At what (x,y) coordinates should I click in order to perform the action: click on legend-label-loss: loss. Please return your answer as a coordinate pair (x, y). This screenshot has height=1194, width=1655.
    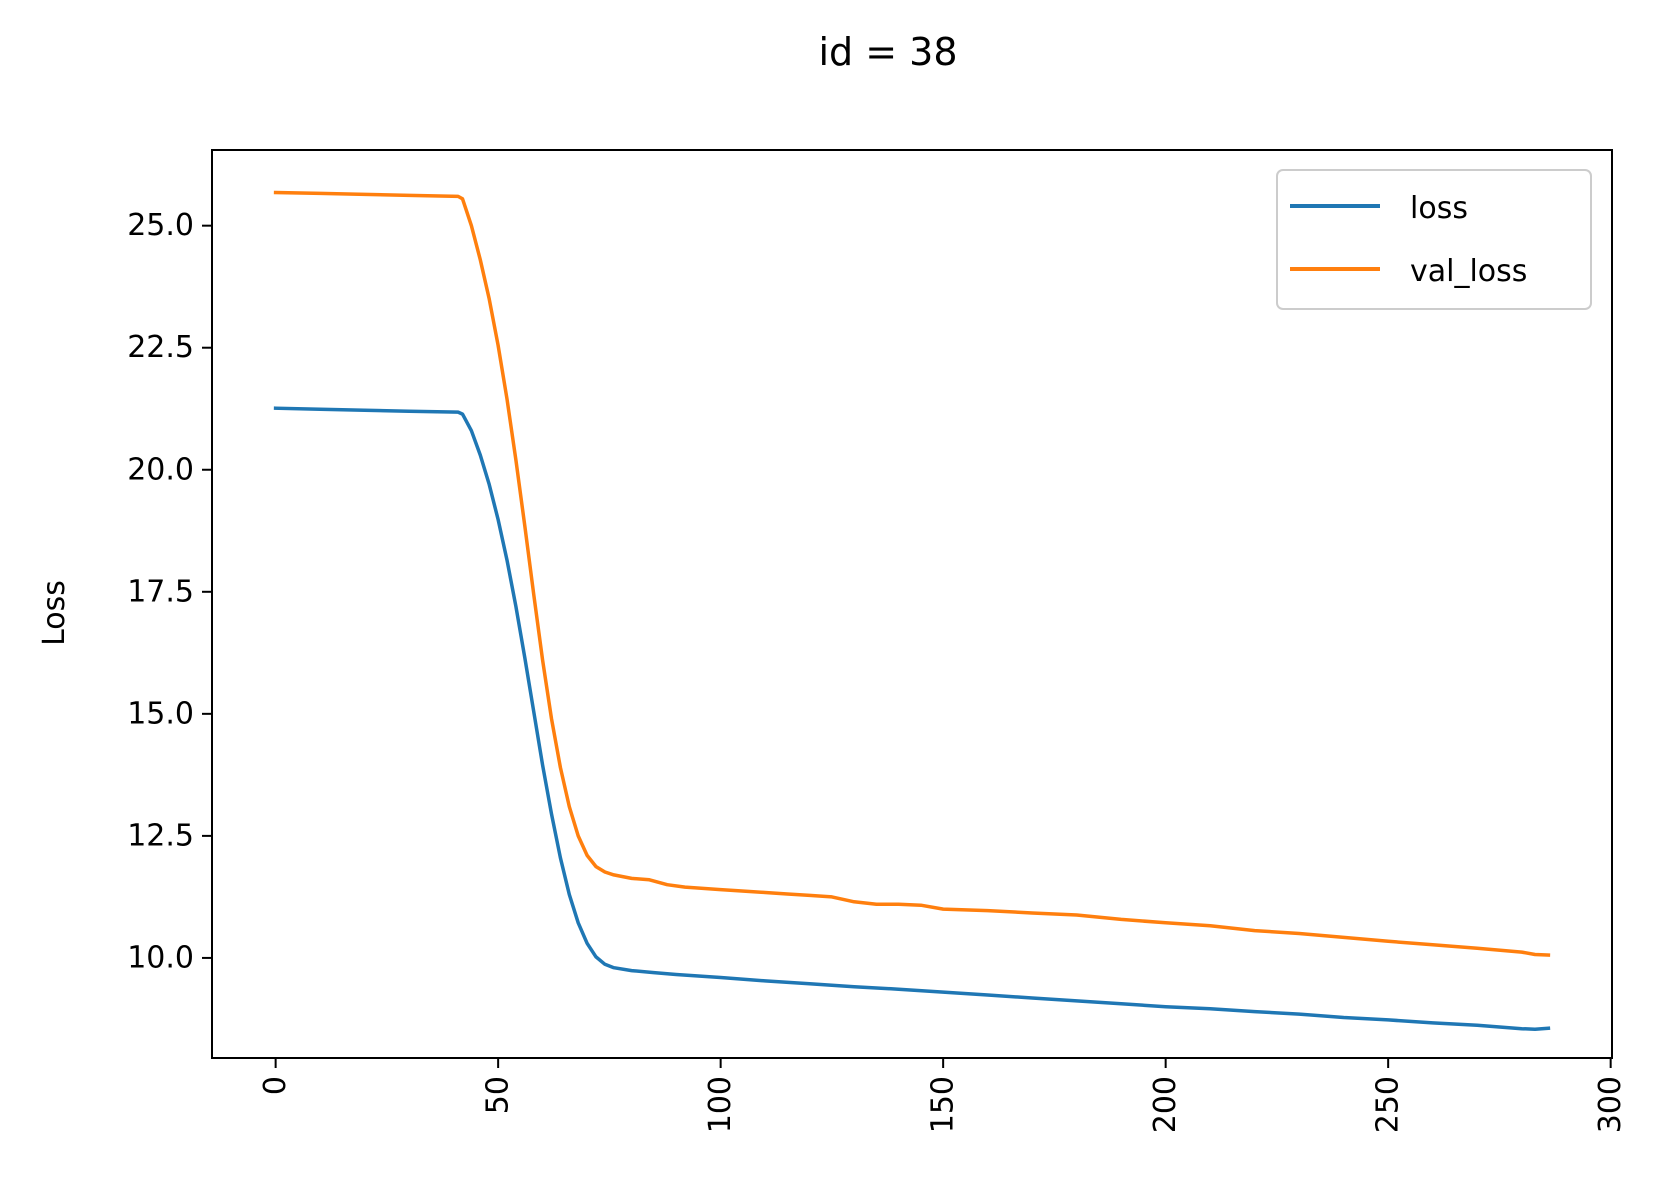
    Looking at the image, I should click on (1439, 208).